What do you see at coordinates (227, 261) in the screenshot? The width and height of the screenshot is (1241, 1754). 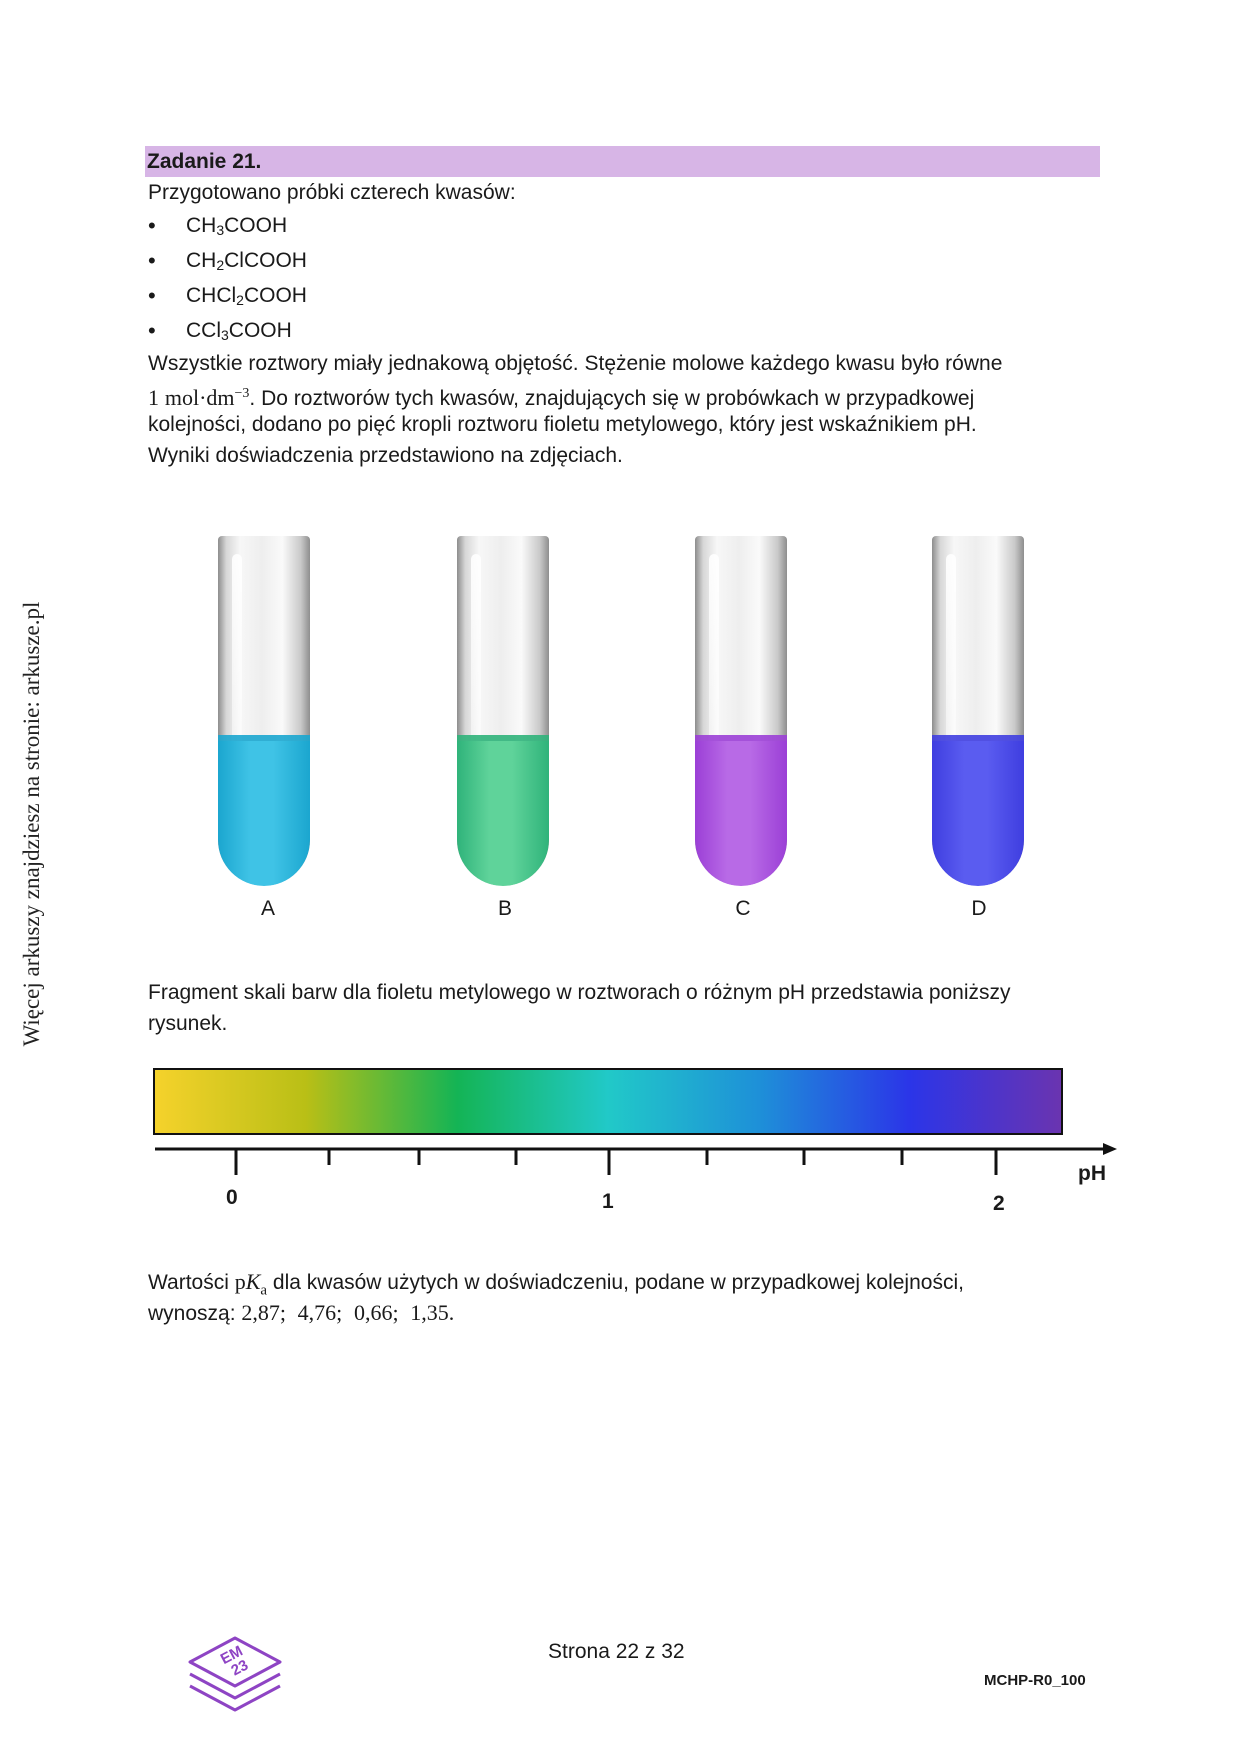 I see `acid-item: CH2ClCOOH` at bounding box center [227, 261].